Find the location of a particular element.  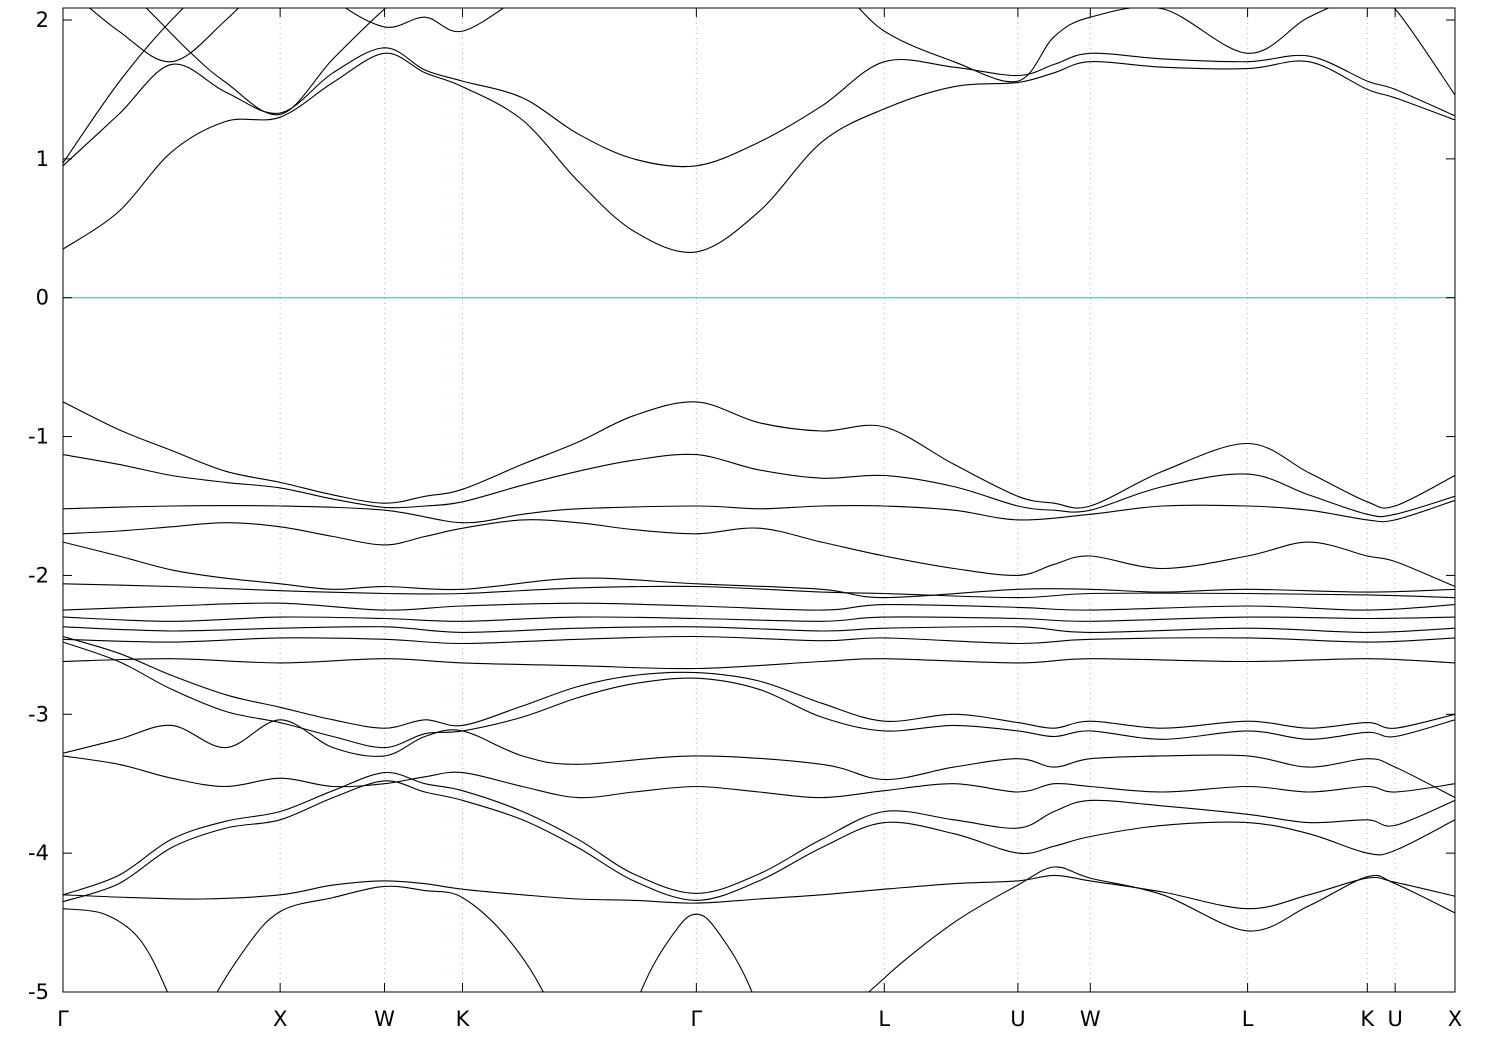

y-tick-label: -1 is located at coordinates (38, 437).